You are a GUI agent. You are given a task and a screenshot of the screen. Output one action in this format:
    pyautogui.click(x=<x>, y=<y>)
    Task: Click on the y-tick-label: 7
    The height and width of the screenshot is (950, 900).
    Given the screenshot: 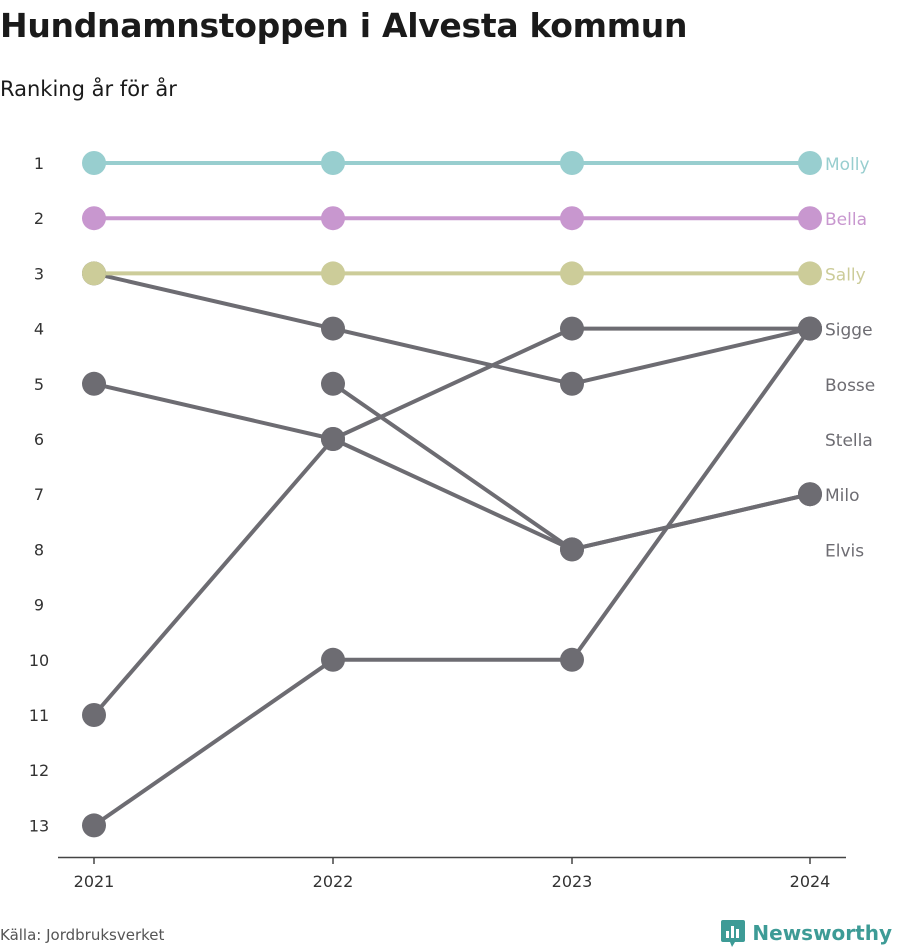 What is the action you would take?
    pyautogui.click(x=39, y=494)
    